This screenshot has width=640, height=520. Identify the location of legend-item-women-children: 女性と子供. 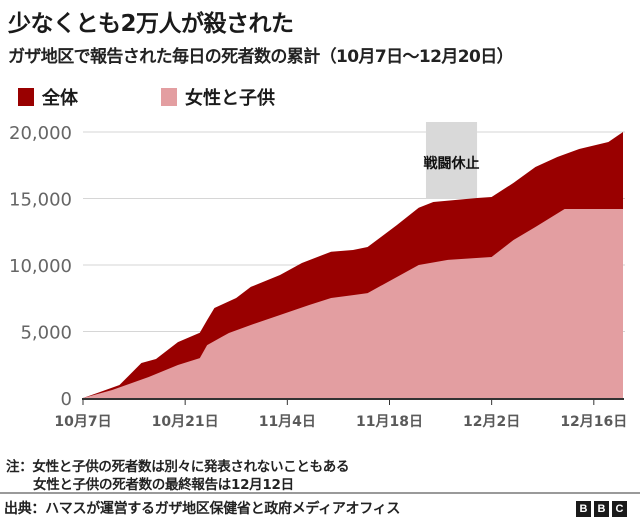
(218, 97).